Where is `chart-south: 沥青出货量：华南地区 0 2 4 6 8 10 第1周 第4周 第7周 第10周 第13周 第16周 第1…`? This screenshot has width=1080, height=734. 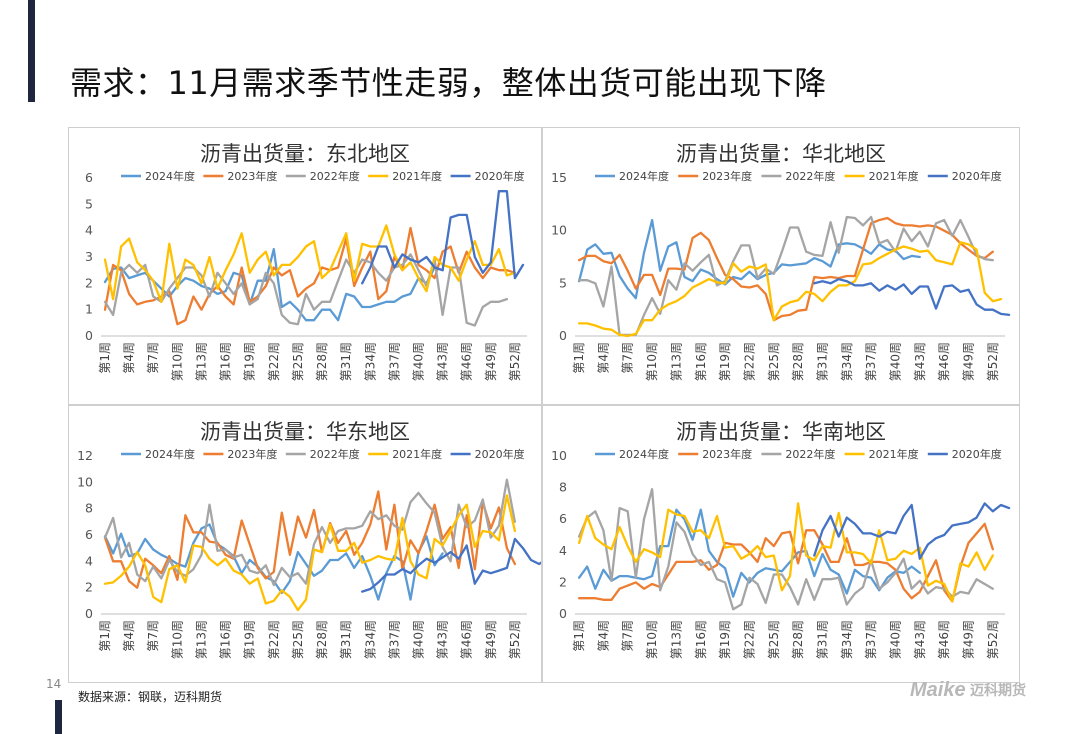 chart-south: 沥青出货量：华南地区 0 2 4 6 8 10 第1周 第4周 第7周 第10周 第13周 第16周 第1… is located at coordinates (781, 539).